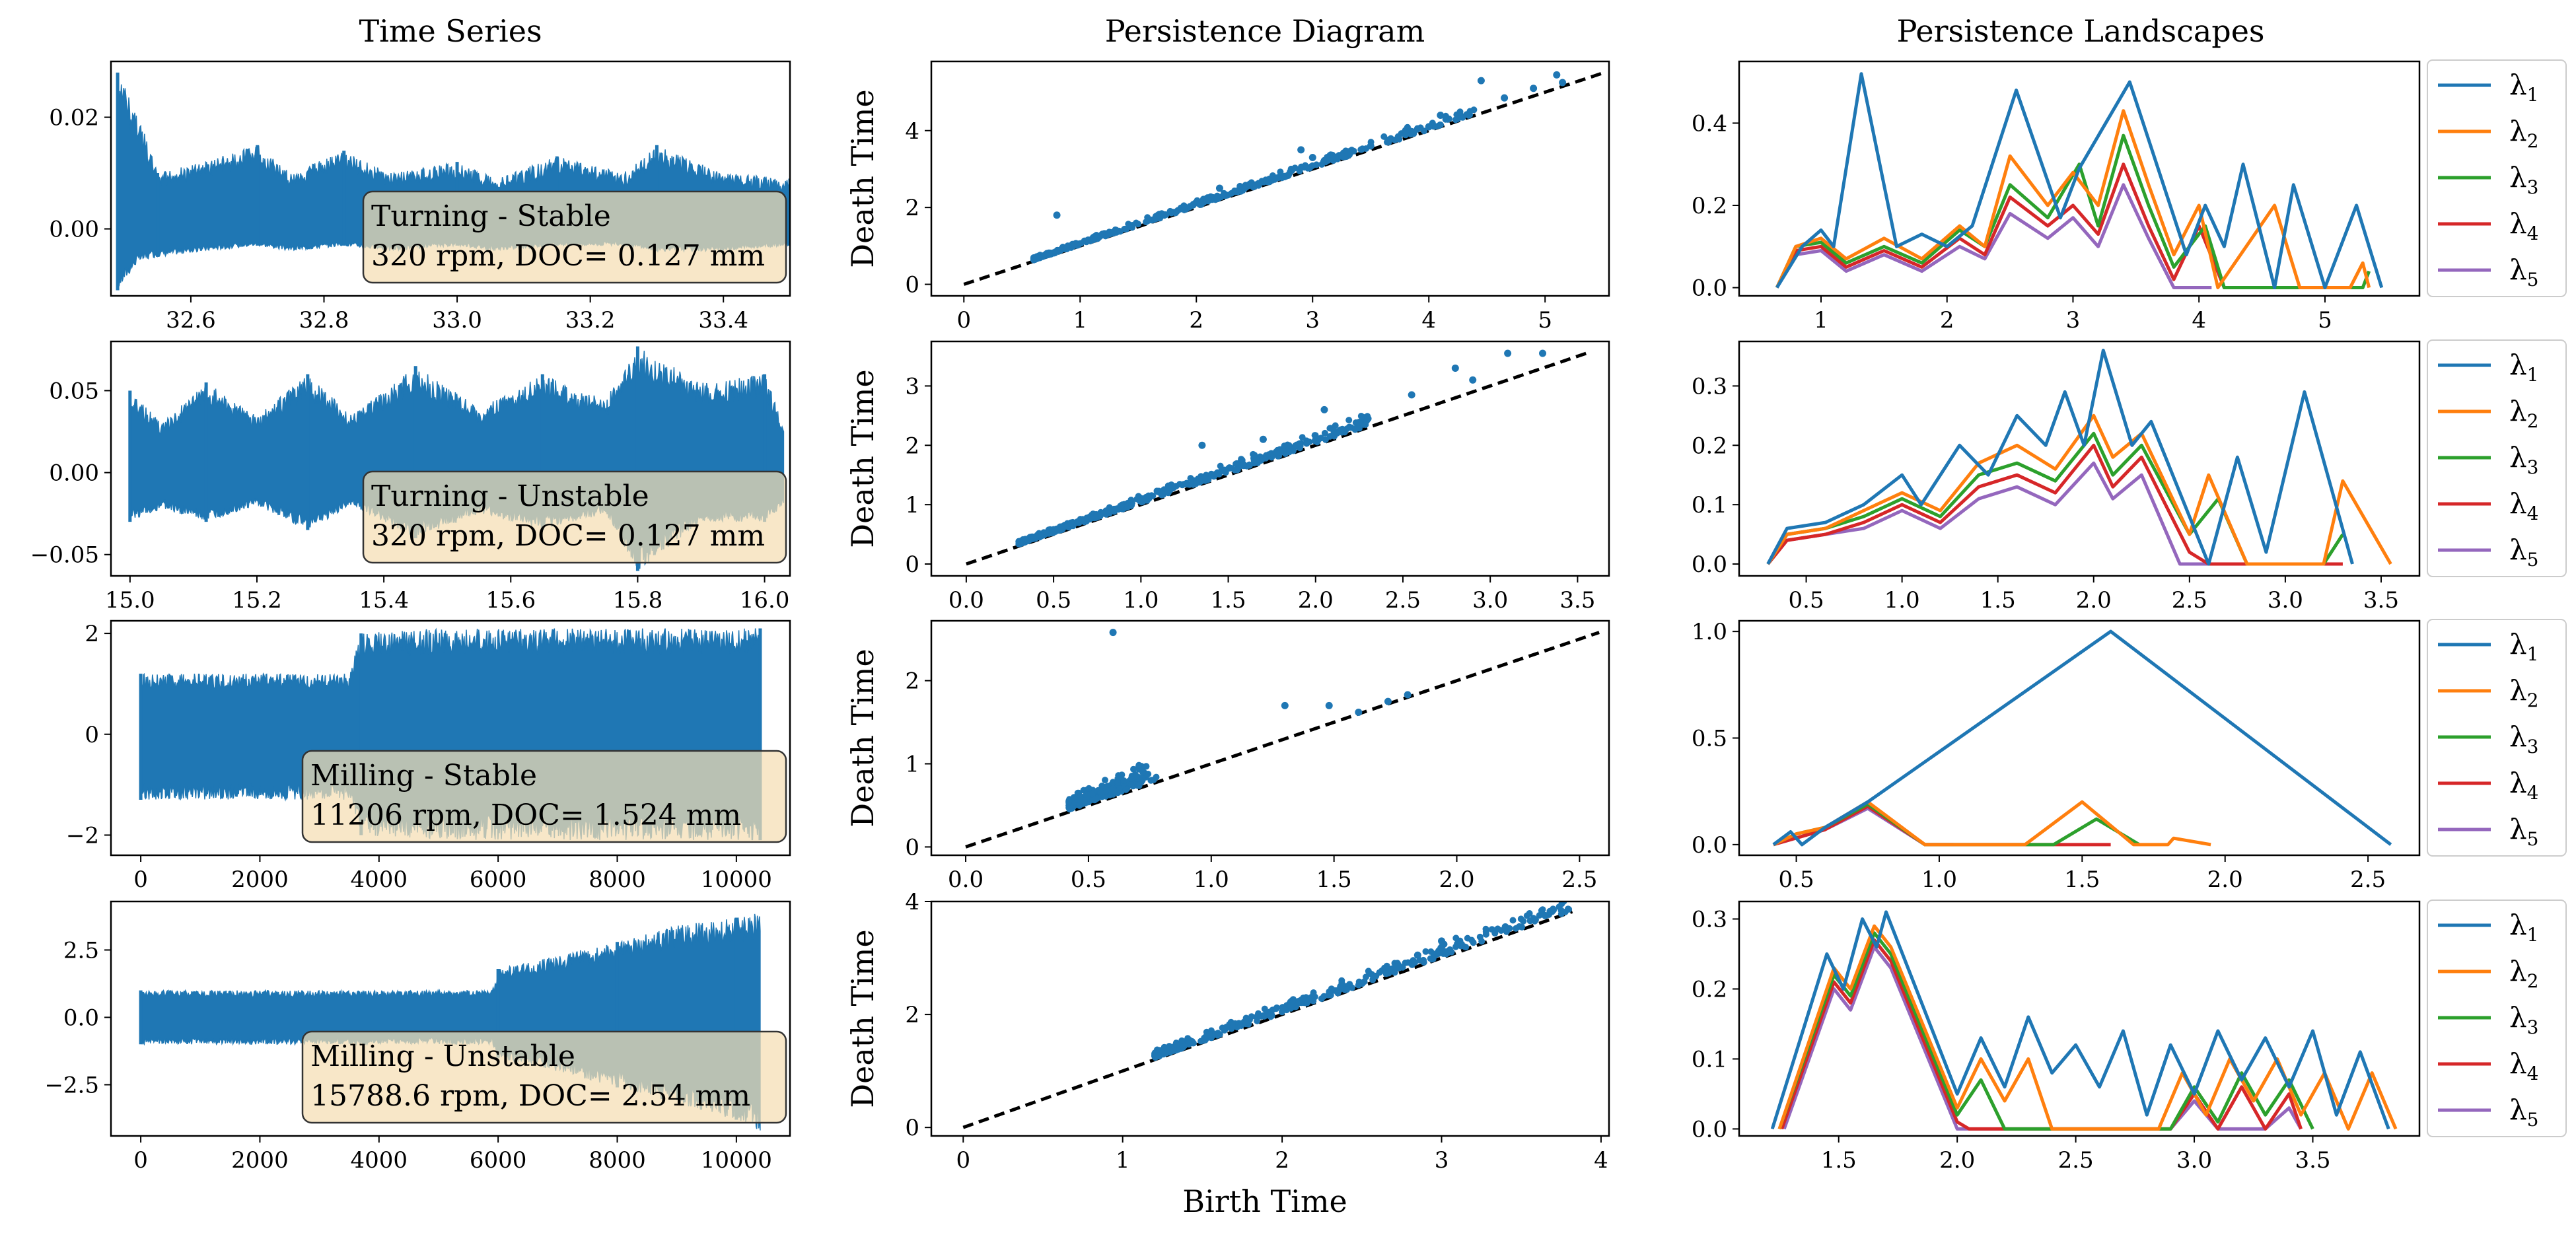 The image size is (2576, 1235). Describe the element at coordinates (1212, 879) in the screenshot. I see `persistence-diagram-3-xtick-label: 1.0` at that location.